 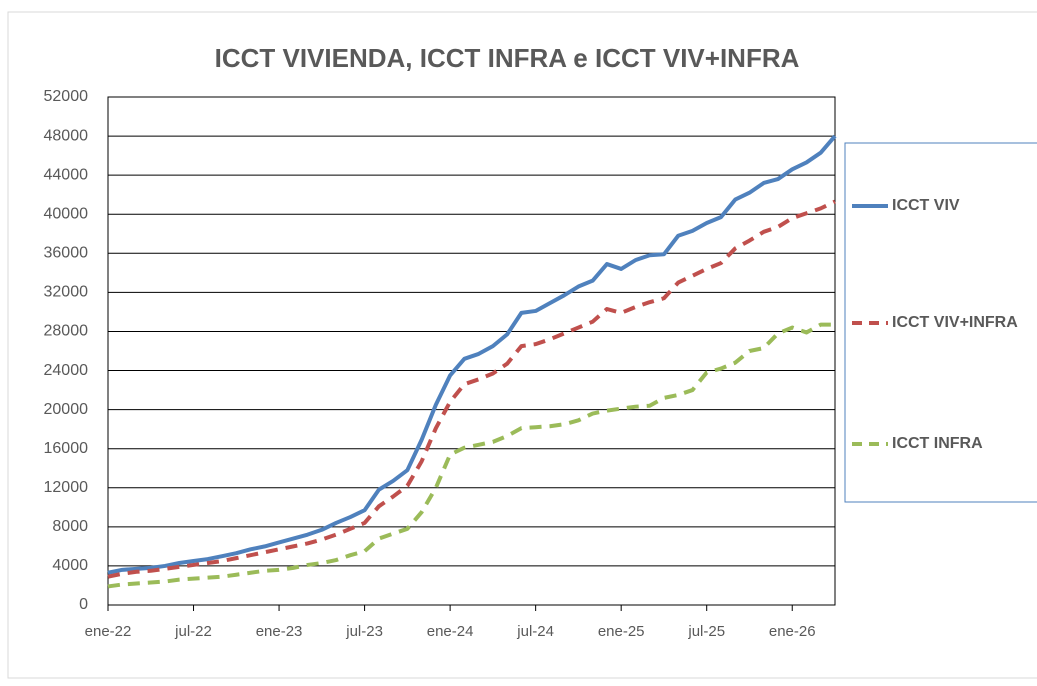 What do you see at coordinates (66, 174) in the screenshot?
I see `y-tick-label: 44000` at bounding box center [66, 174].